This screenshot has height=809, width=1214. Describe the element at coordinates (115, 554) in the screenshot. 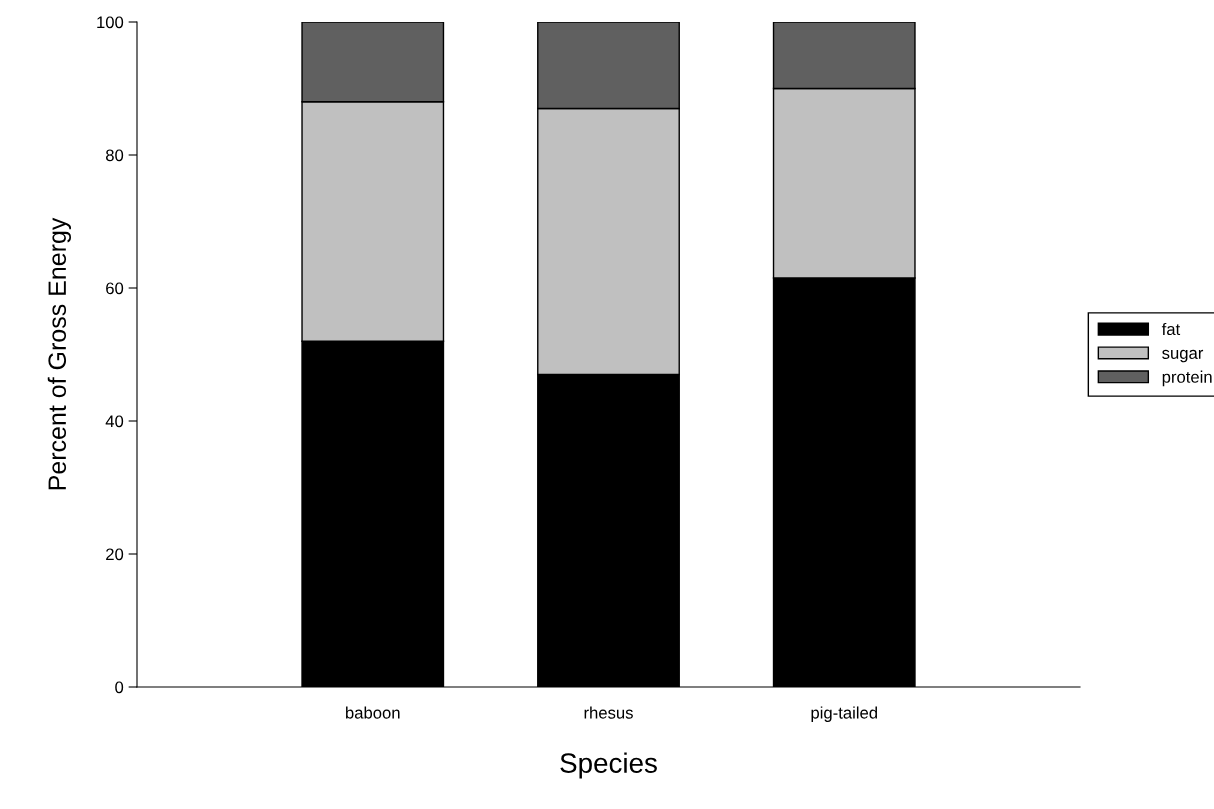

I see `y-tick-label: 20` at that location.